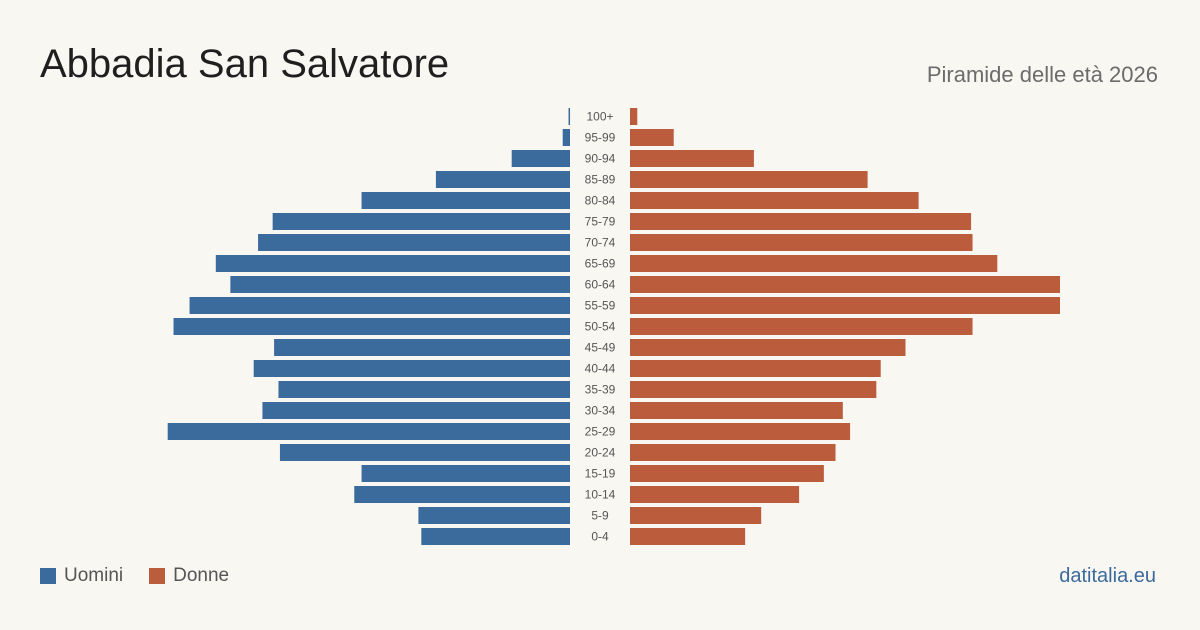  I want to click on age-group-label: 65-69, so click(600, 264).